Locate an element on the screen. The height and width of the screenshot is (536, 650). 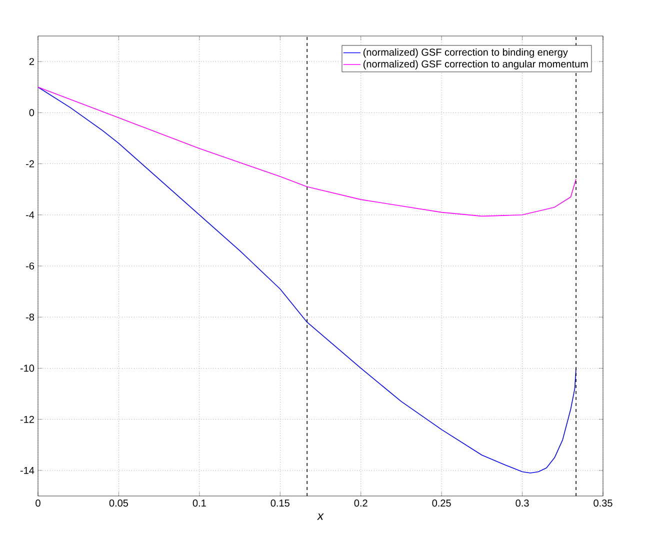
y-tick-label: 0 is located at coordinates (31, 112).